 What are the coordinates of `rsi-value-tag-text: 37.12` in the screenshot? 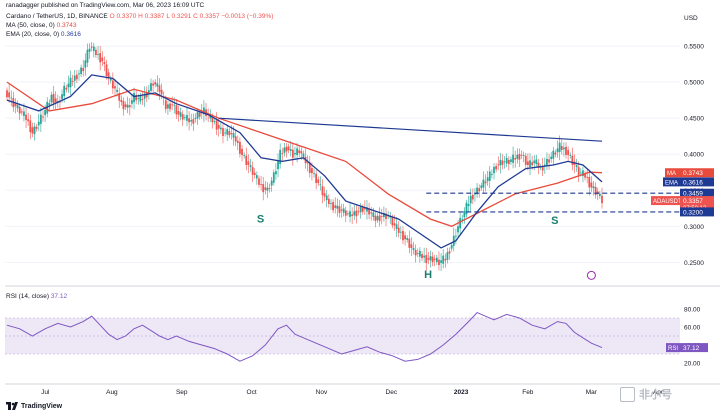 It's located at (691, 348).